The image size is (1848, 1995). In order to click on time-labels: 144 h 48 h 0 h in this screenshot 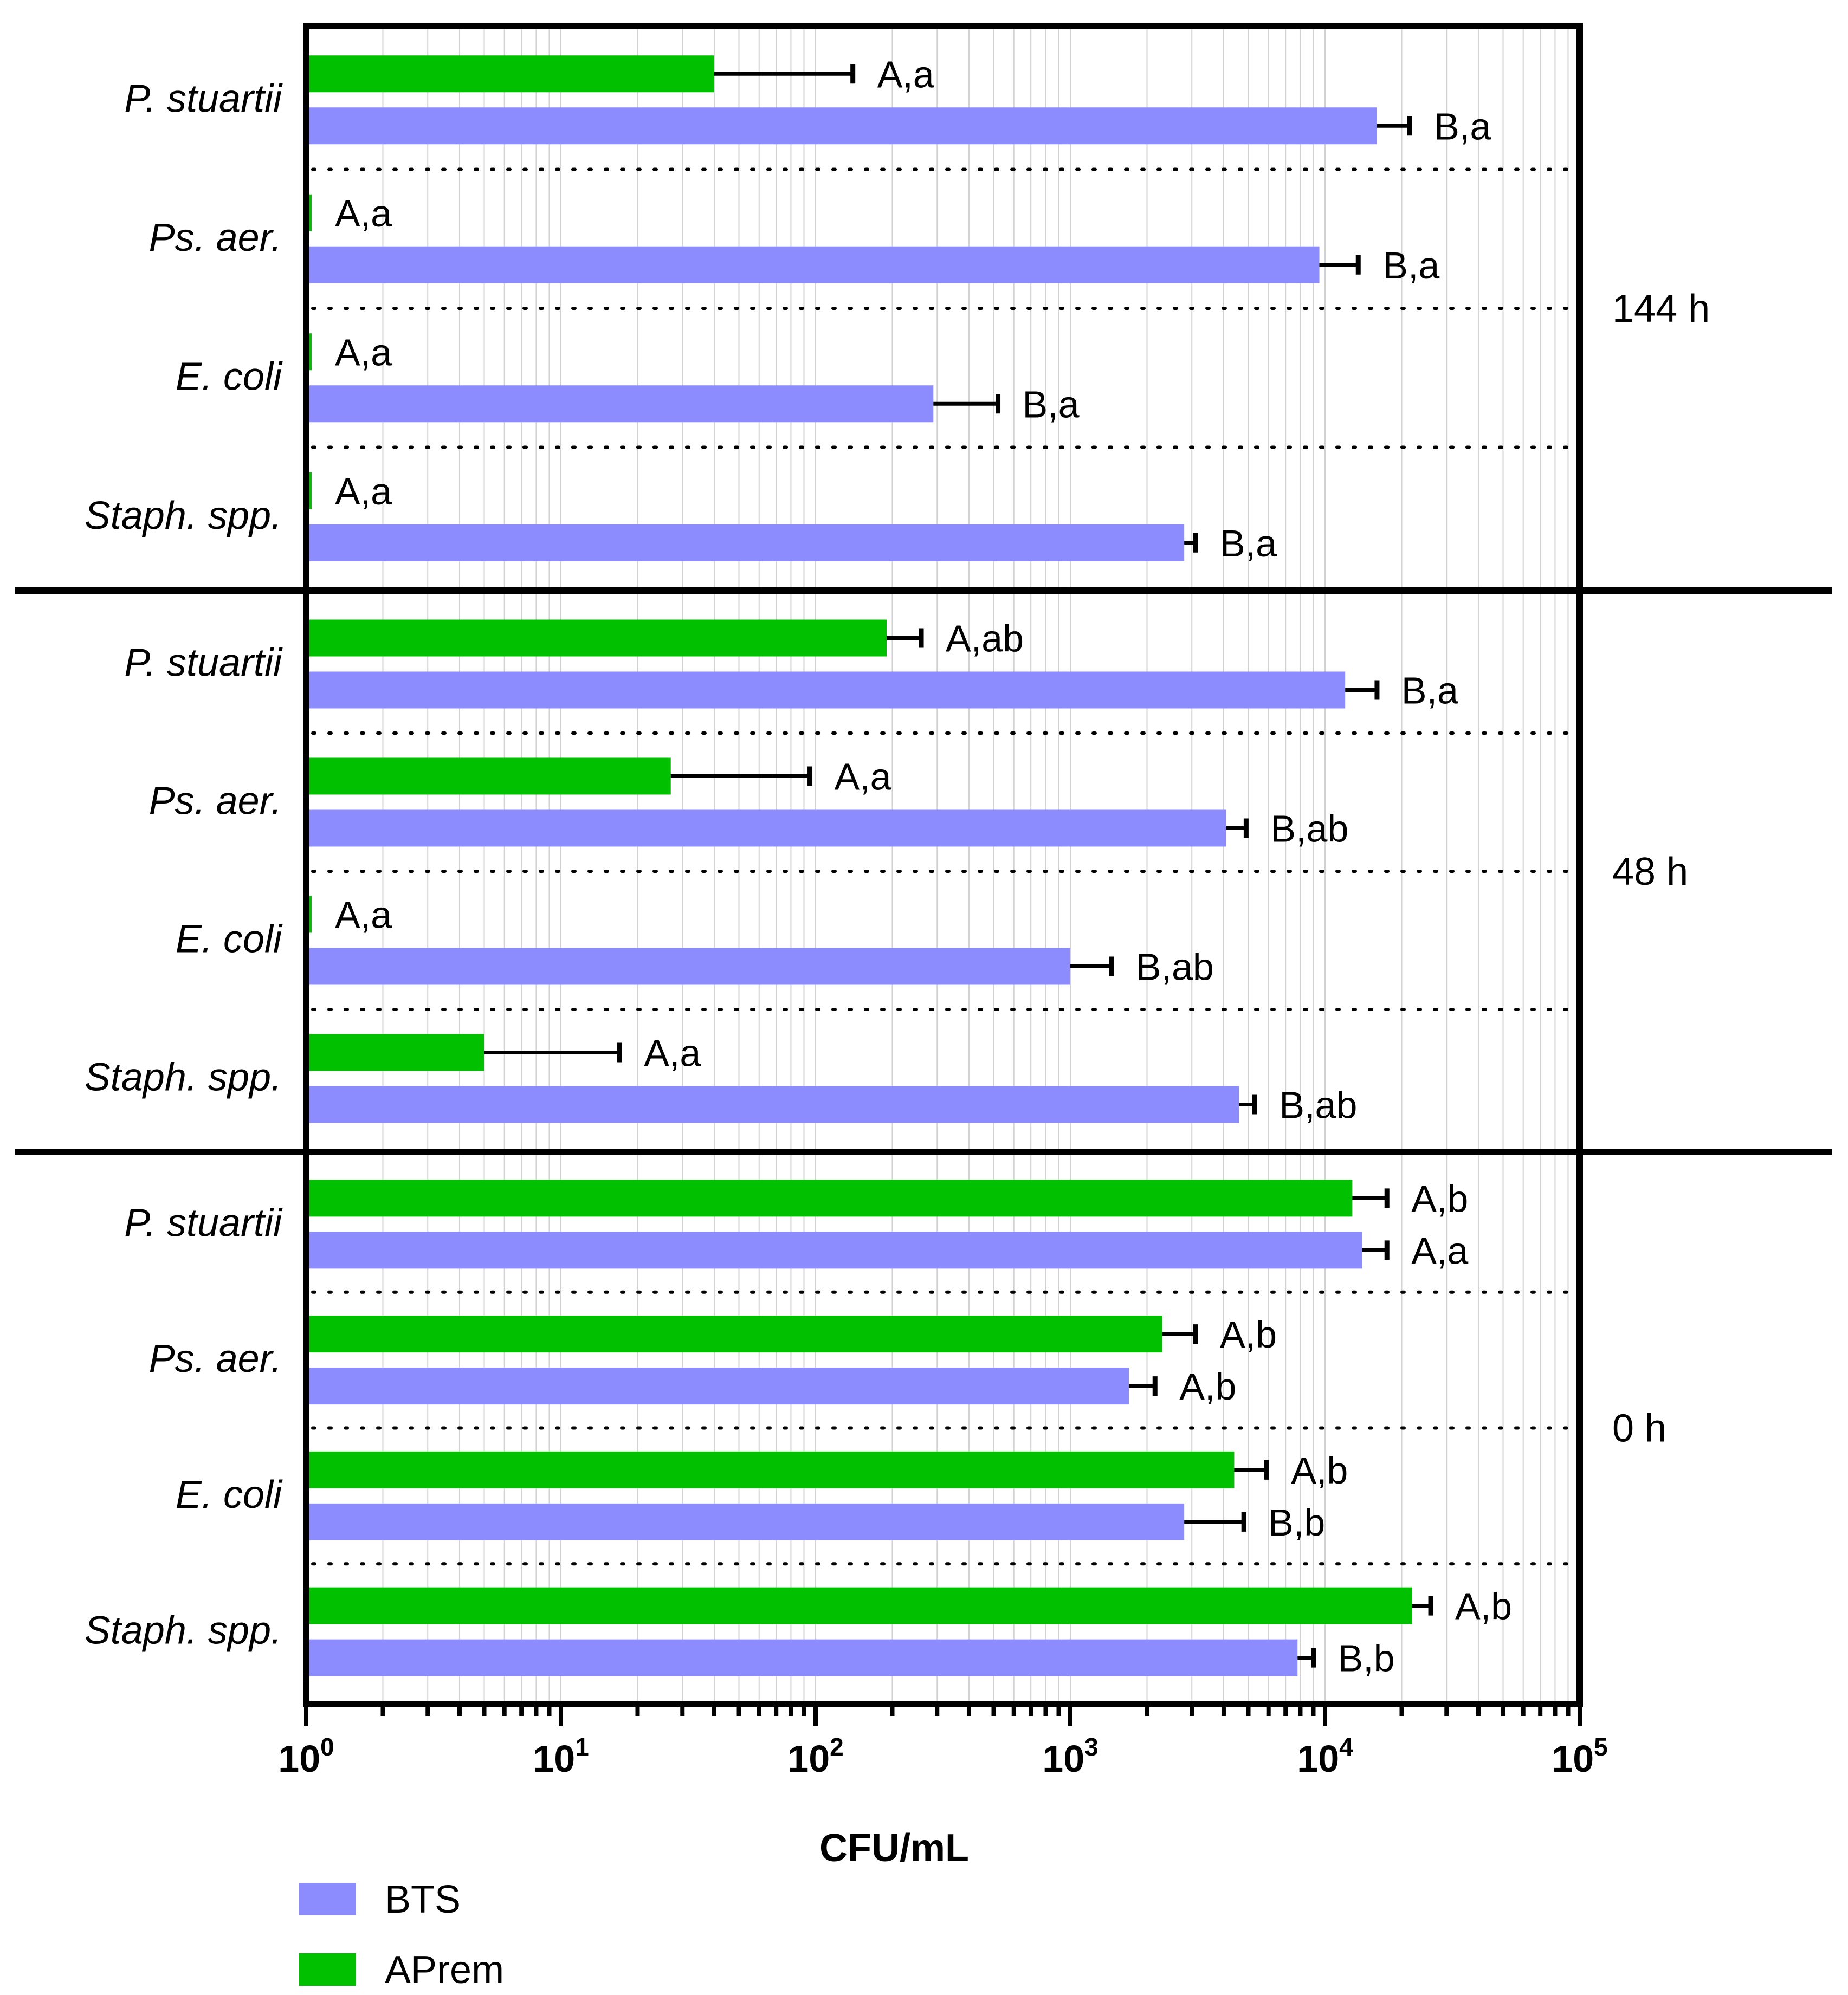, I will do `click(1661, 868)`.